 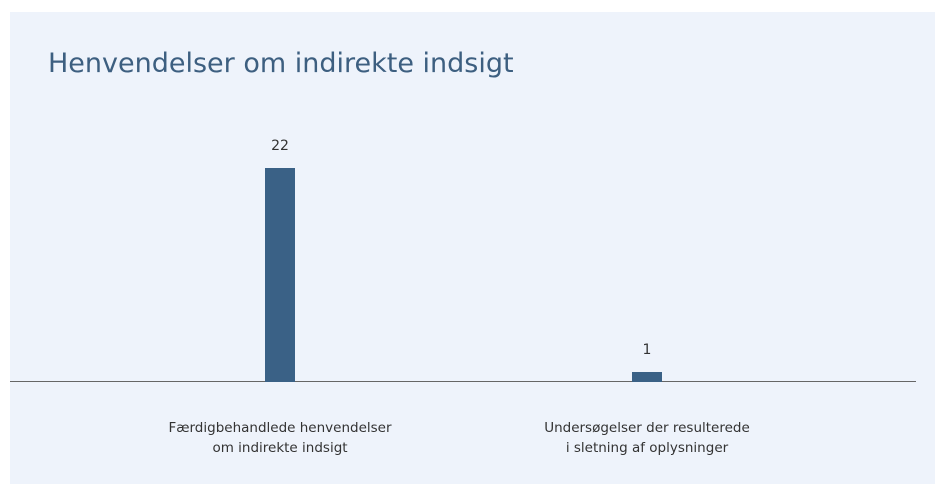 I want to click on data-label: 22, so click(x=280, y=146).